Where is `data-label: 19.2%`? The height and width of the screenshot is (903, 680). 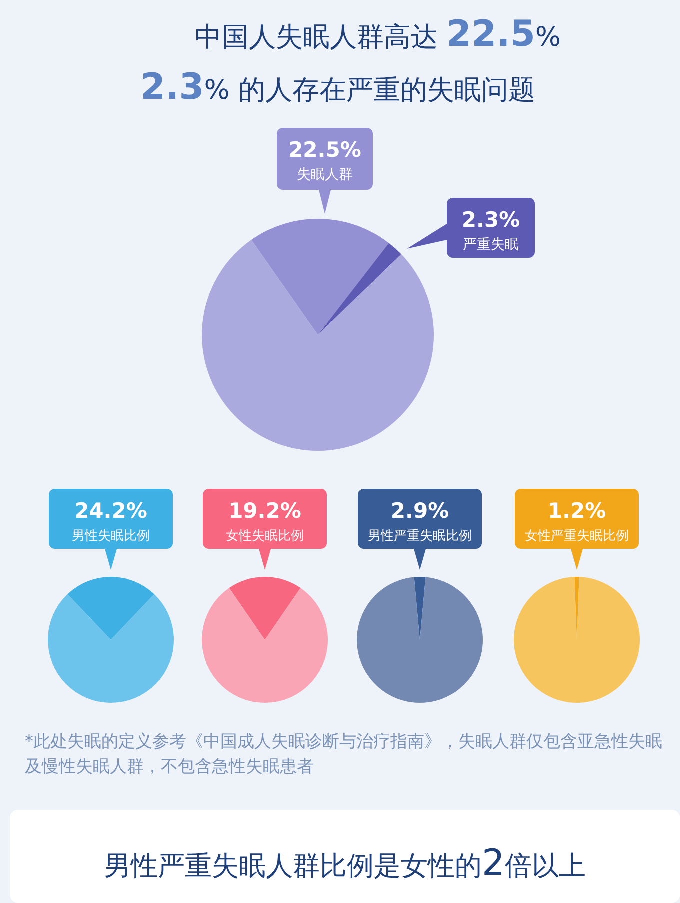
data-label: 19.2% is located at coordinates (265, 511).